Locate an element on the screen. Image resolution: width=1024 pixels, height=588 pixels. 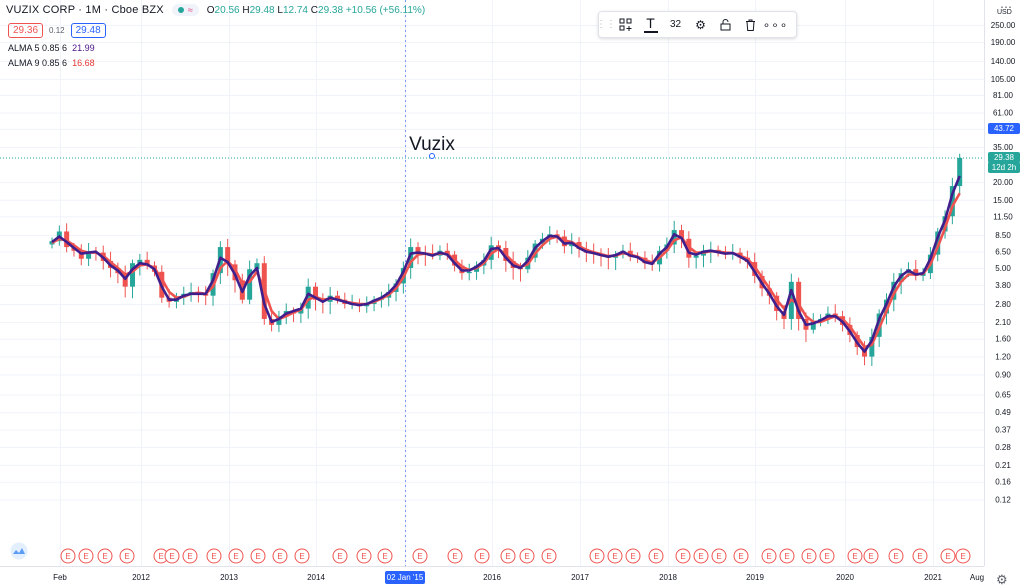
text-icon: T is located at coordinates (650, 24).